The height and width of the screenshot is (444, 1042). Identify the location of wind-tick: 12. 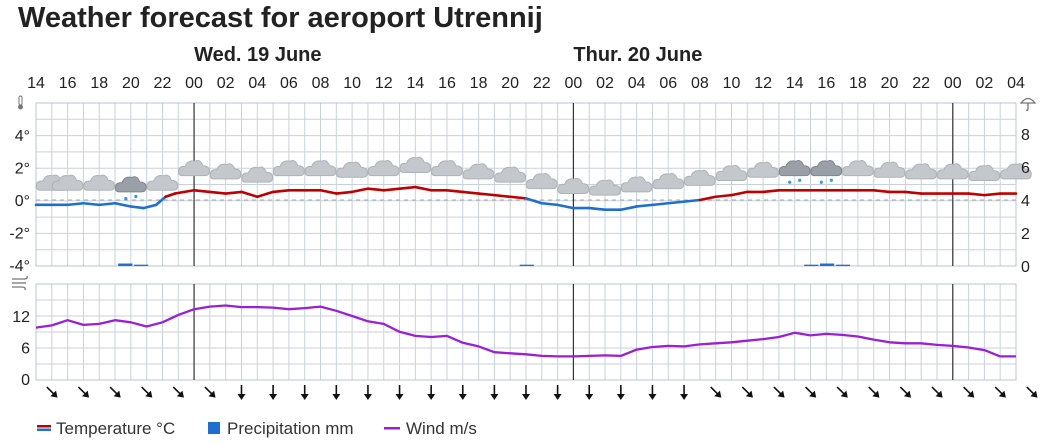
(21, 317).